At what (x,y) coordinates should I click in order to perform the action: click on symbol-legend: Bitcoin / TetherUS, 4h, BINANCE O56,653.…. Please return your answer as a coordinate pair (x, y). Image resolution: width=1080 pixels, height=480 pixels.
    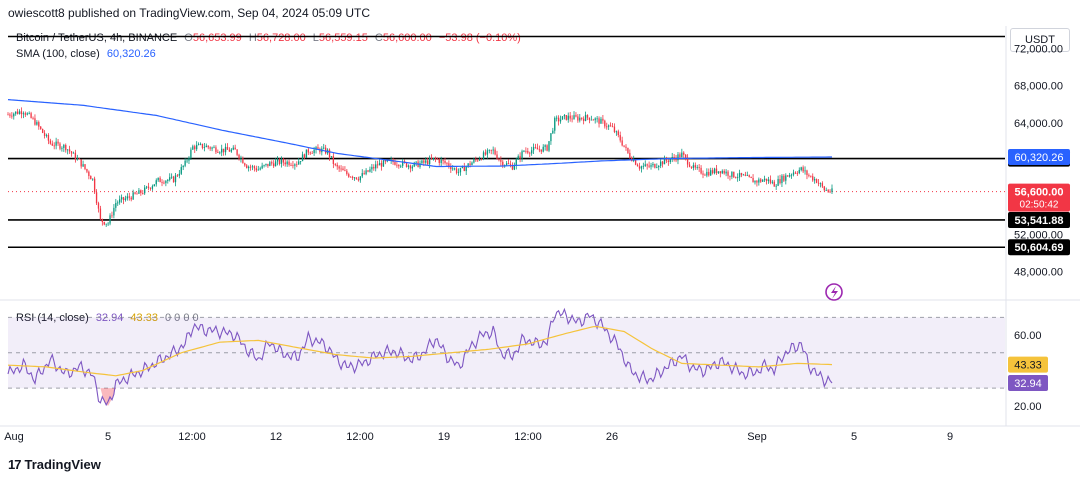
    Looking at the image, I should click on (270, 38).